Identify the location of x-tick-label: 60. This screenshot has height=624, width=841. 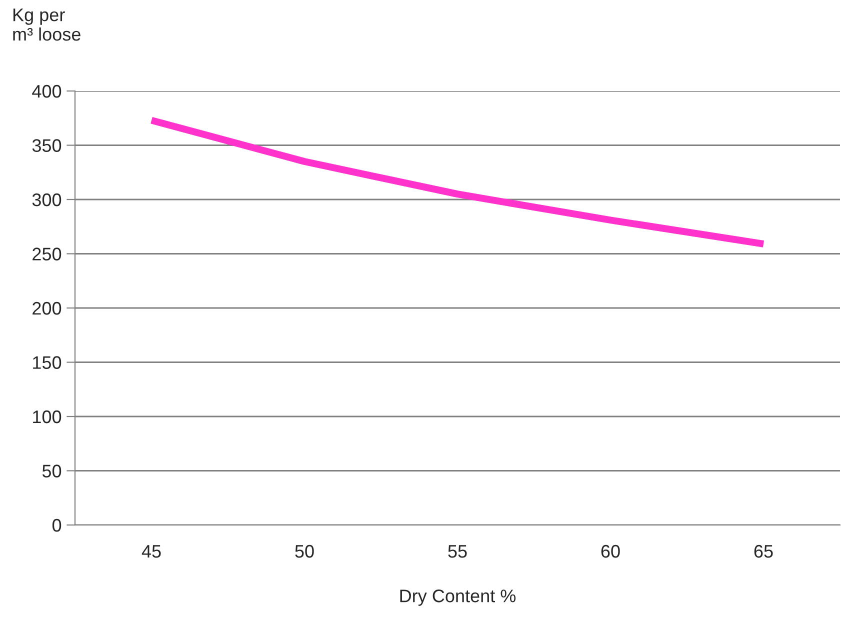
(610, 551).